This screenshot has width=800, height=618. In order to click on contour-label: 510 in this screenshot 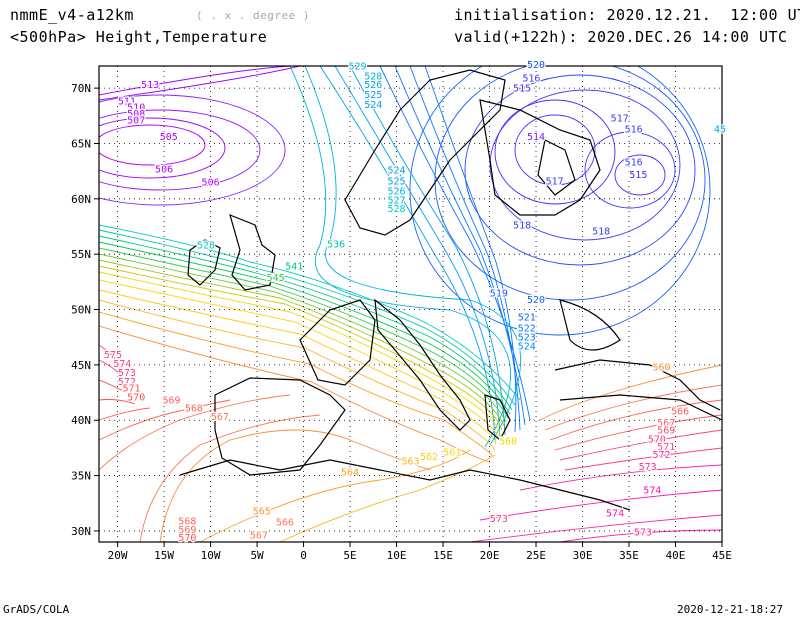, I will do `click(136, 107)`.